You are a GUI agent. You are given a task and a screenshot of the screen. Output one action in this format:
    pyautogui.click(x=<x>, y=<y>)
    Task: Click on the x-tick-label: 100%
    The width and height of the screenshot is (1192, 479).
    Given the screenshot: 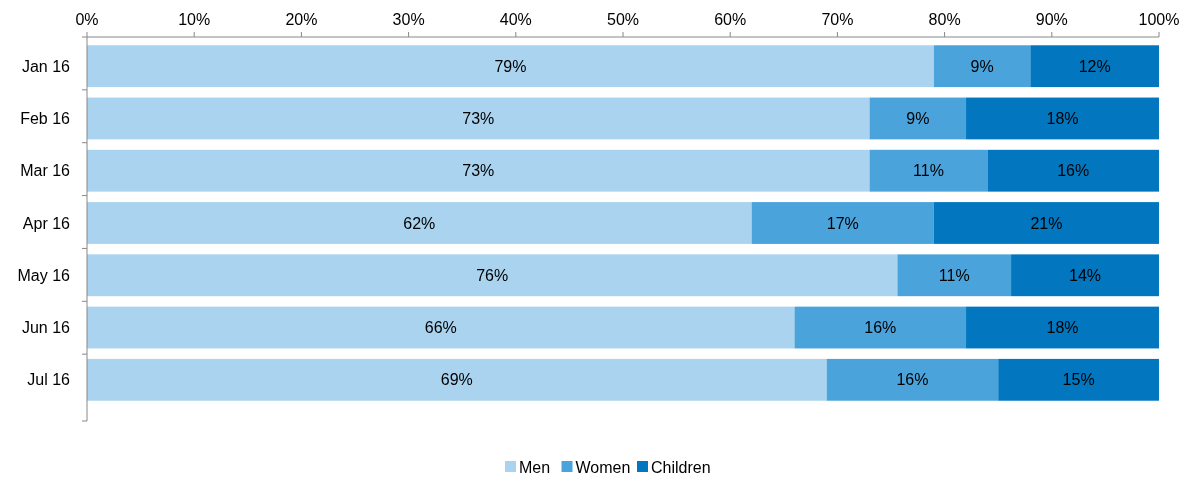 What is the action you would take?
    pyautogui.click(x=1159, y=19)
    